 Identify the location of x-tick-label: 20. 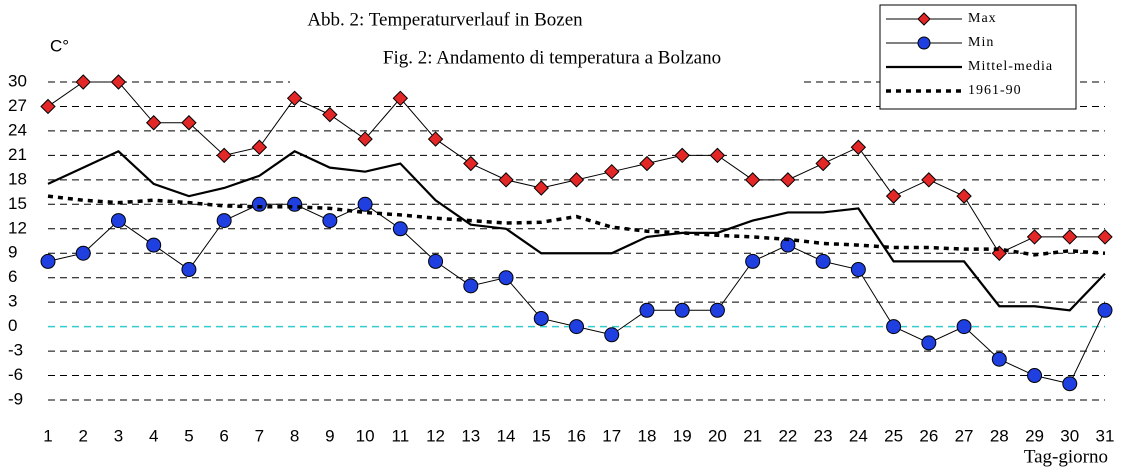
(717, 435).